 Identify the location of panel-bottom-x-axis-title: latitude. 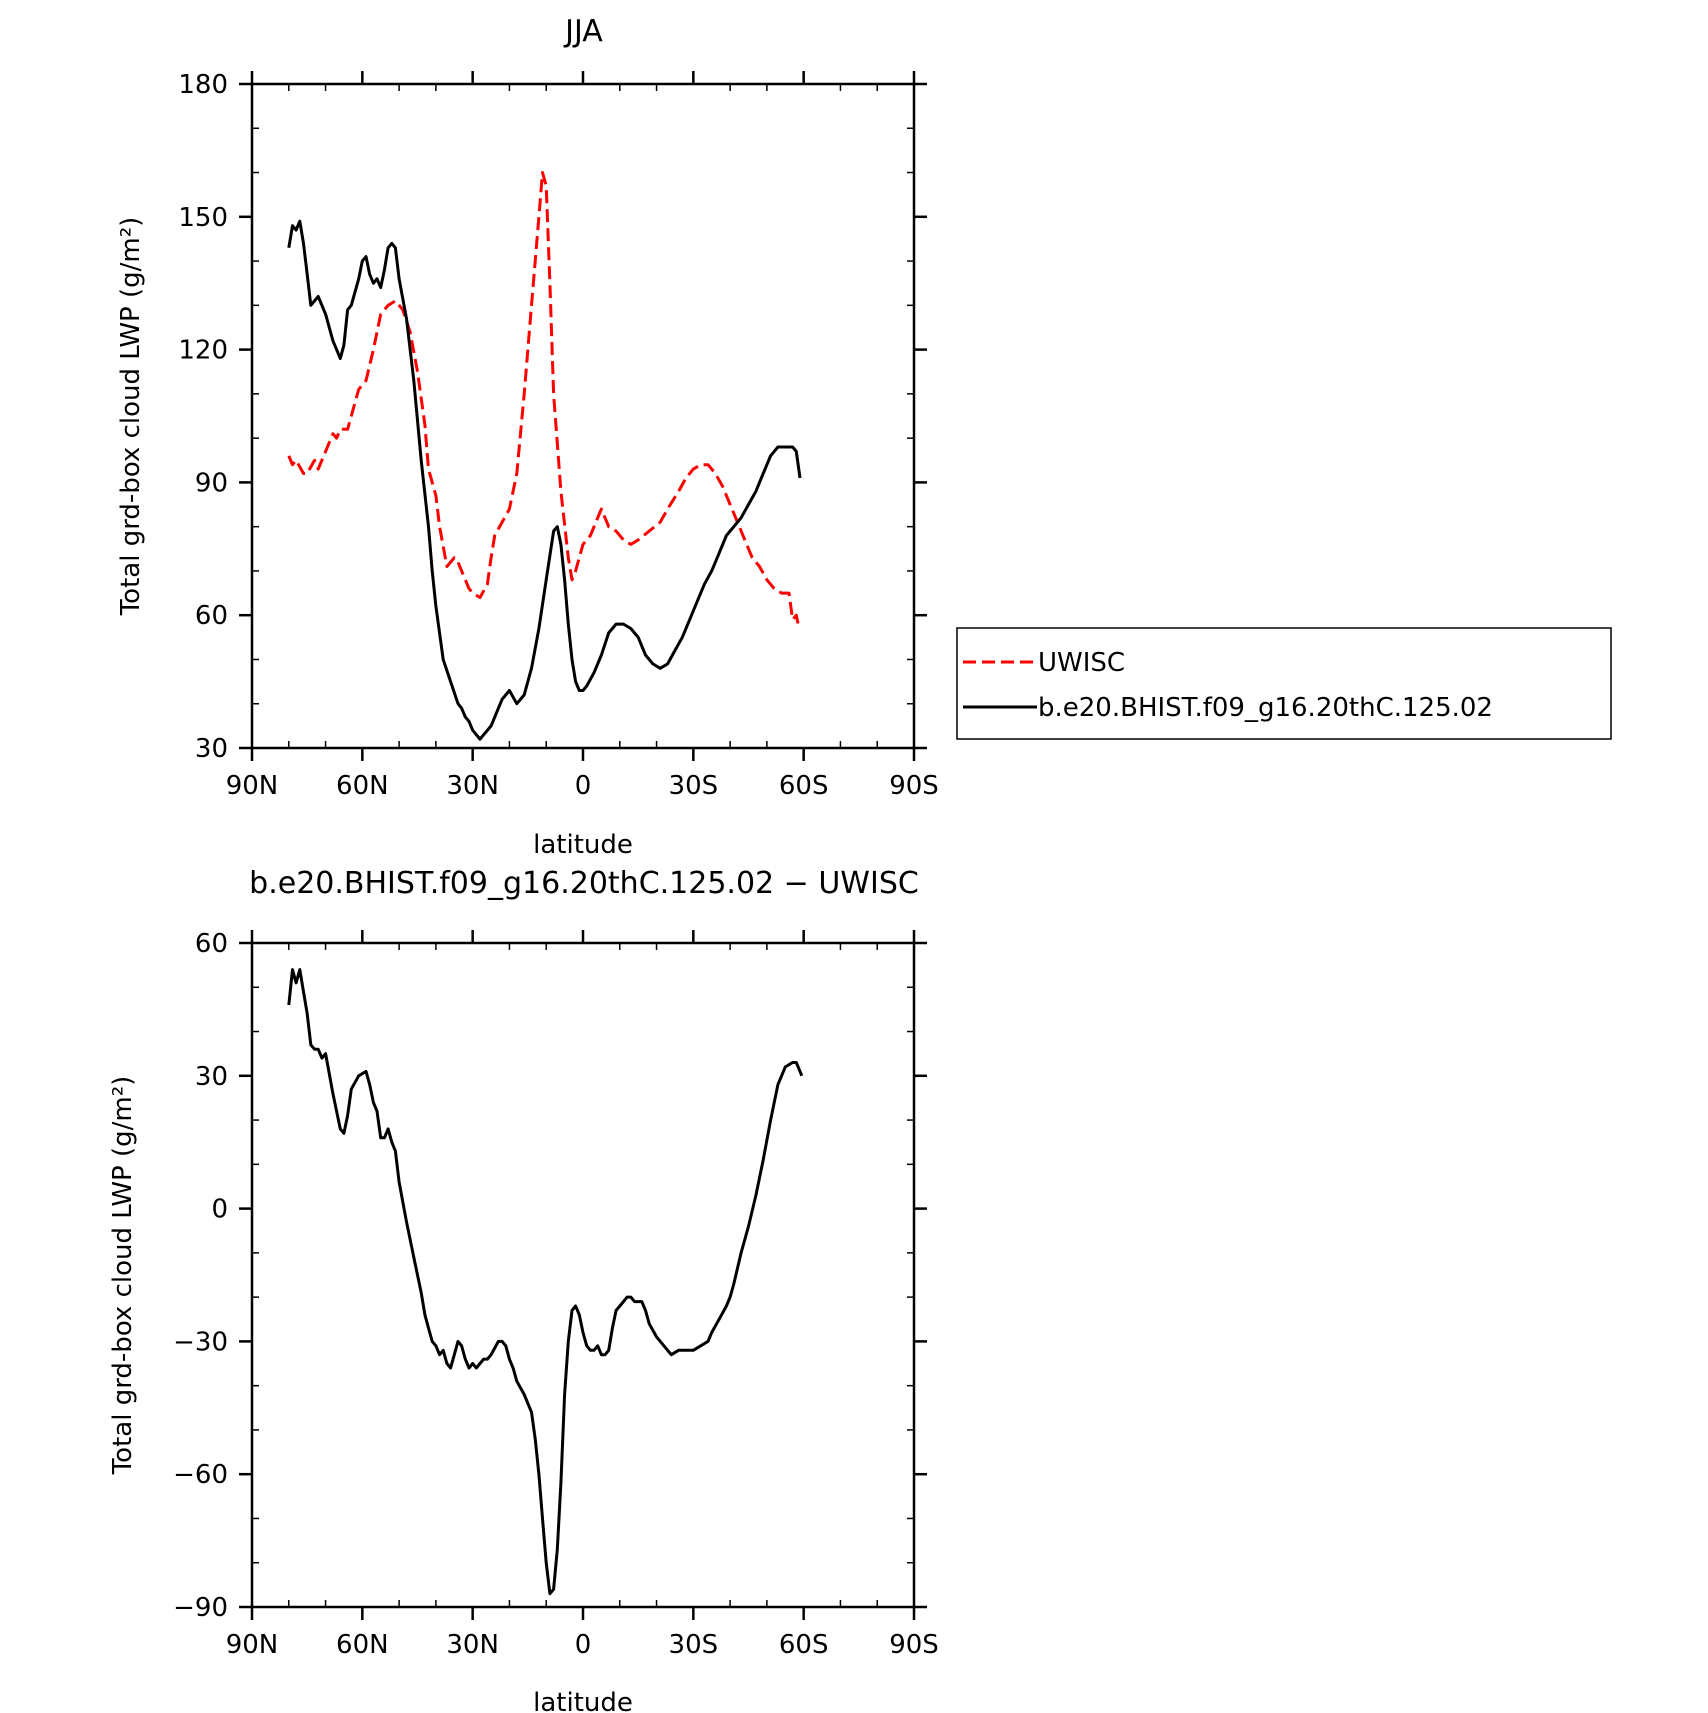
(583, 1700).